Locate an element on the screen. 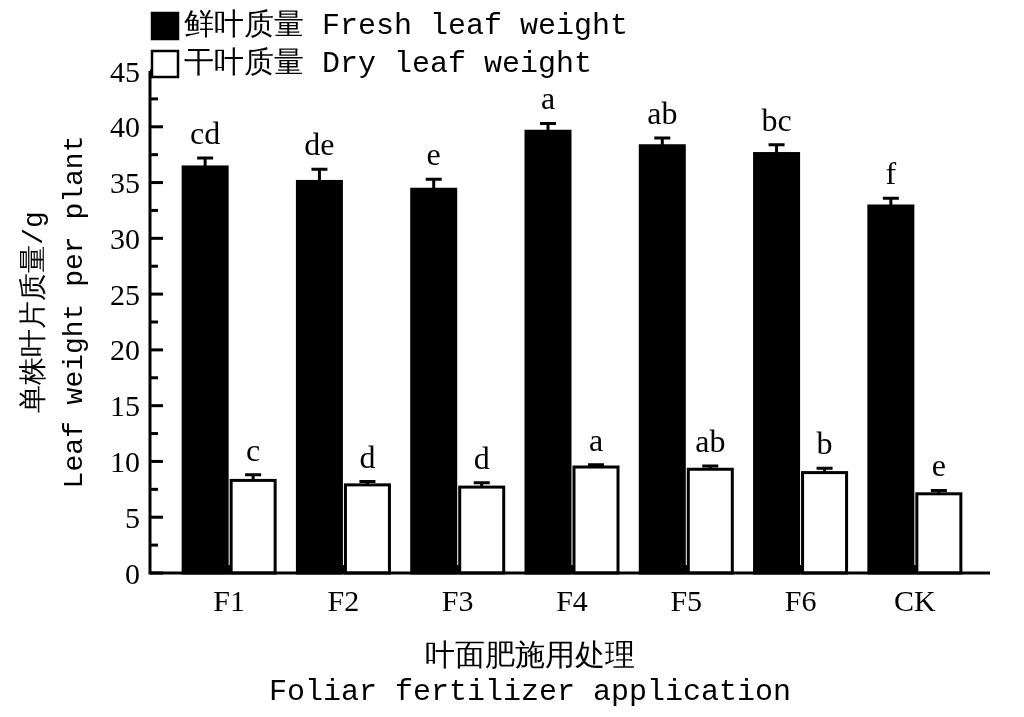 This screenshot has width=1024, height=717. y-tick-label: 5 is located at coordinates (132, 517).